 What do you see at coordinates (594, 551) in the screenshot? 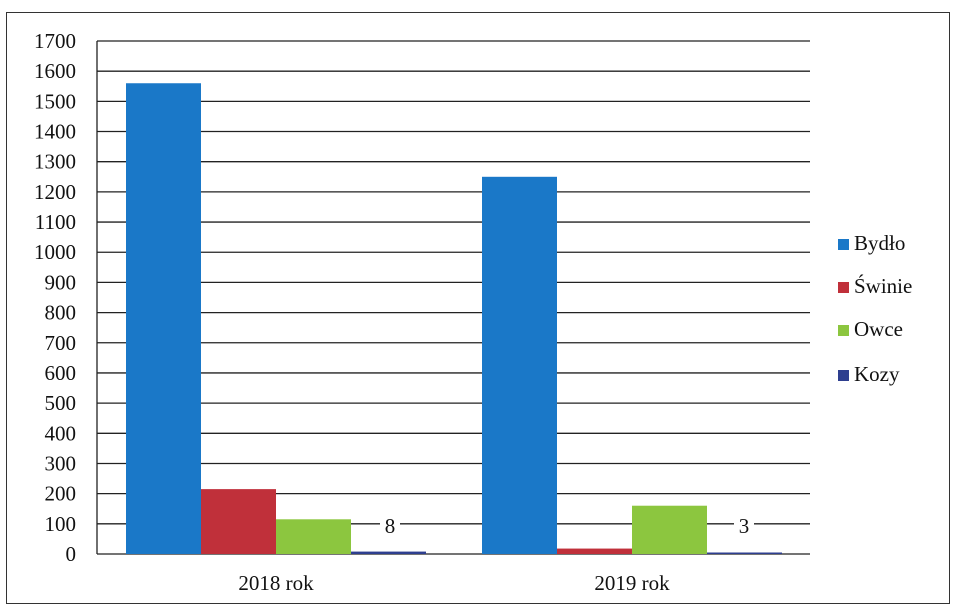
I see `bar-świnie-2` at bounding box center [594, 551].